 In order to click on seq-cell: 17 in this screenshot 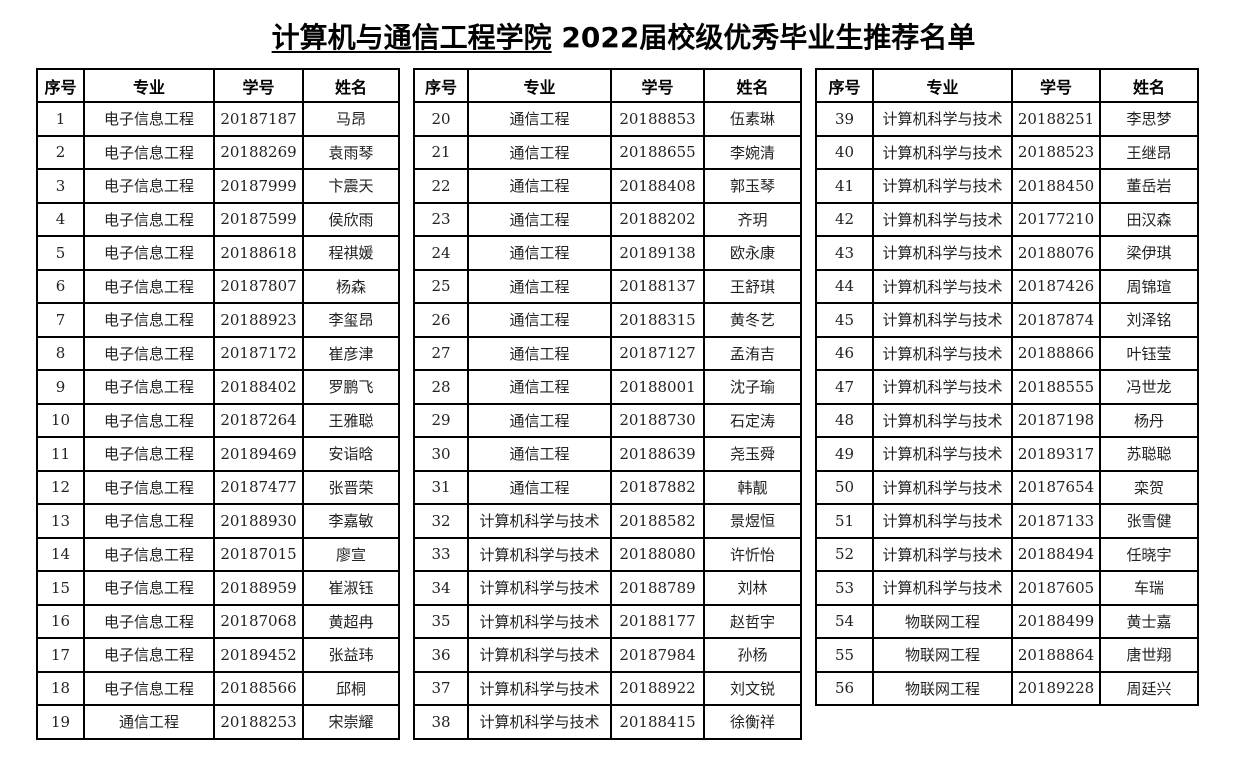, I will do `click(60, 655)`.